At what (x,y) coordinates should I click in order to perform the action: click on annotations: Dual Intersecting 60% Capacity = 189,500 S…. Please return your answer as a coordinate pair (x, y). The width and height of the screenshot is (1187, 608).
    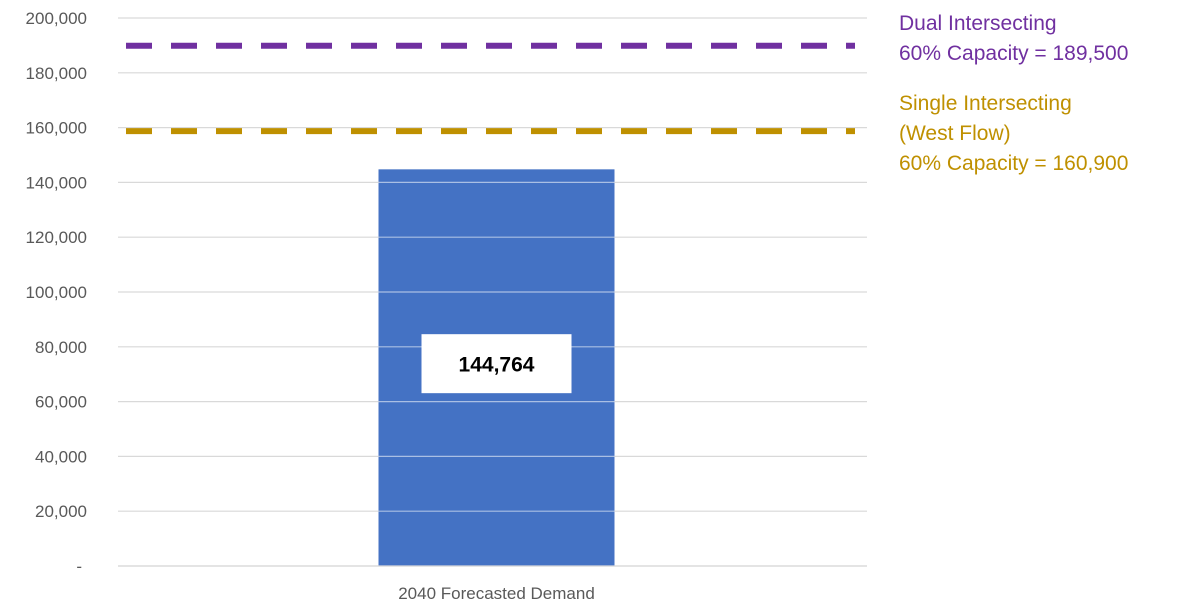
    Looking at the image, I should click on (1013, 93).